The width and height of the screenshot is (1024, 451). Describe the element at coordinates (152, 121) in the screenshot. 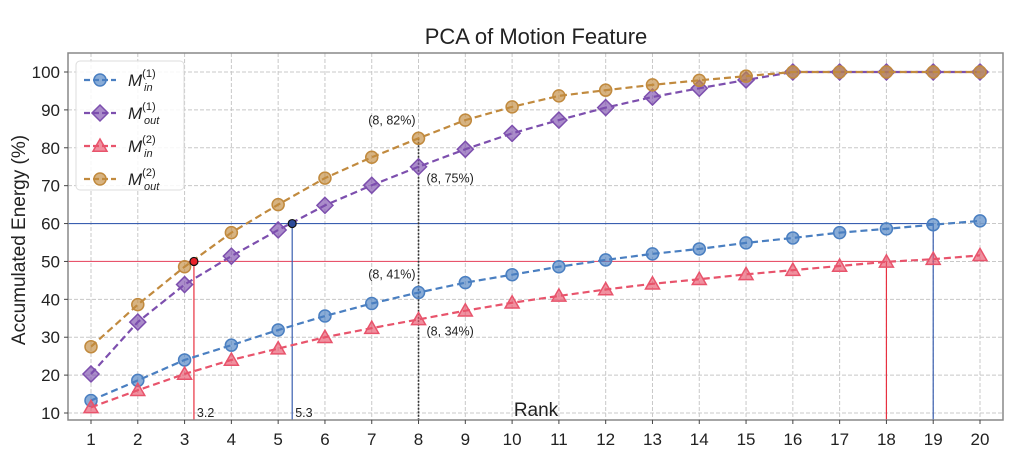

I see `legend-label-sub: out` at that location.